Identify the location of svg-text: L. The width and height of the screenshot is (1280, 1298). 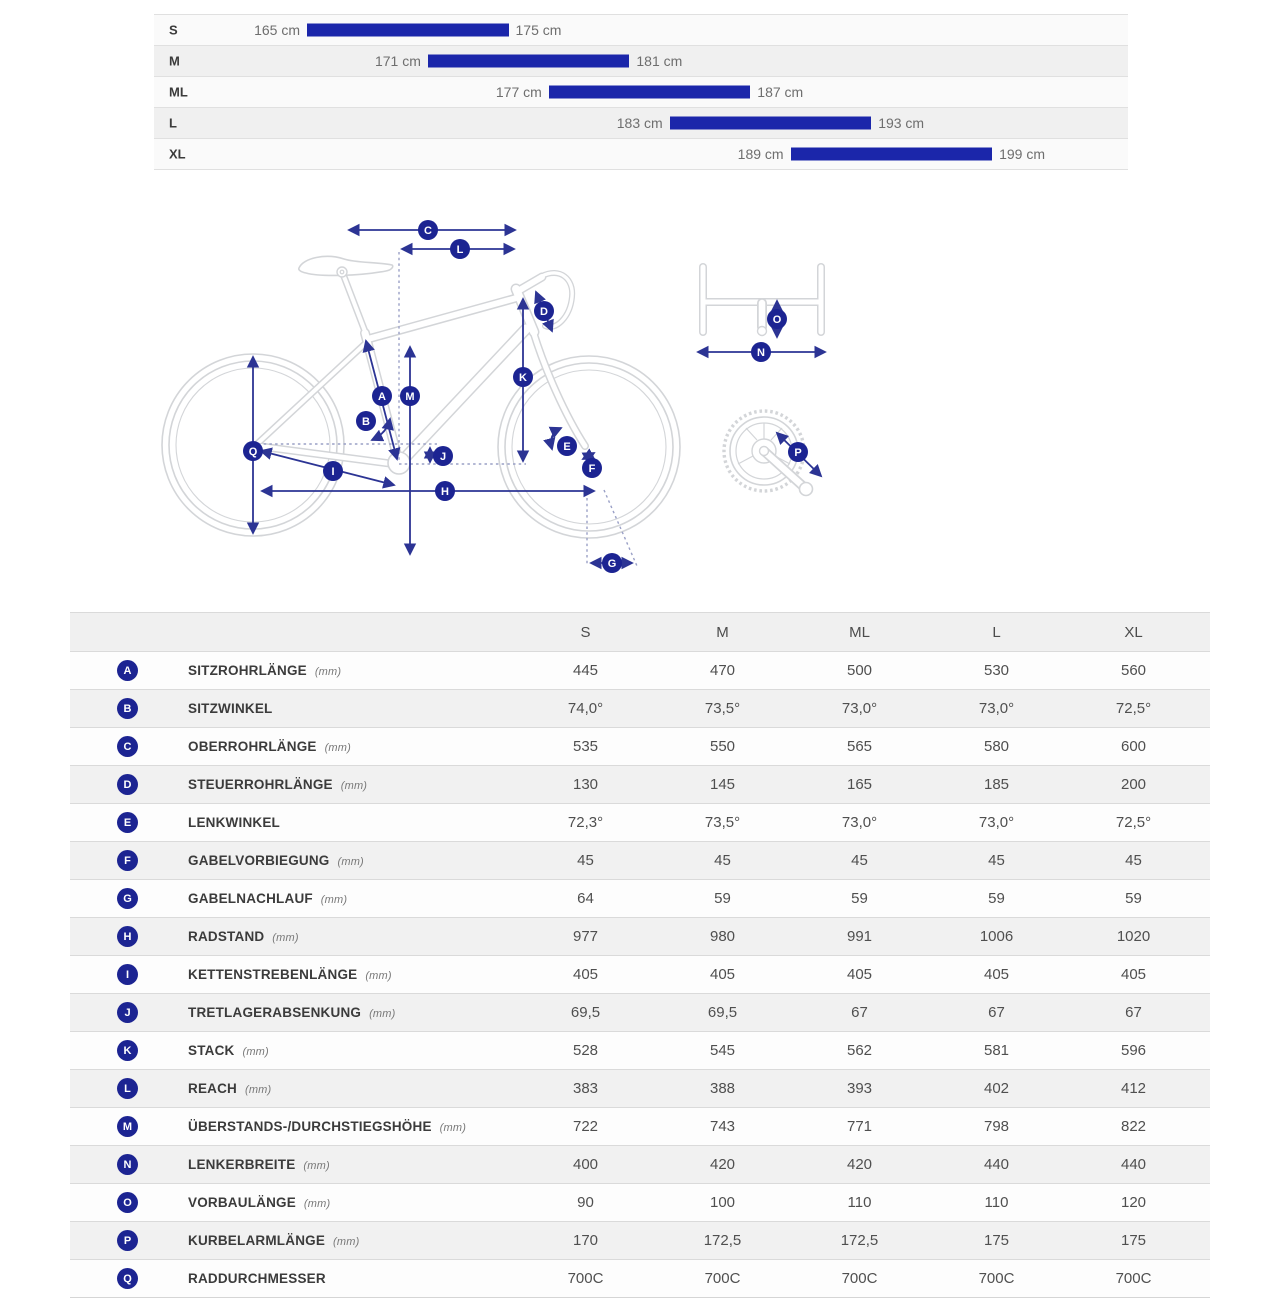
(460, 250).